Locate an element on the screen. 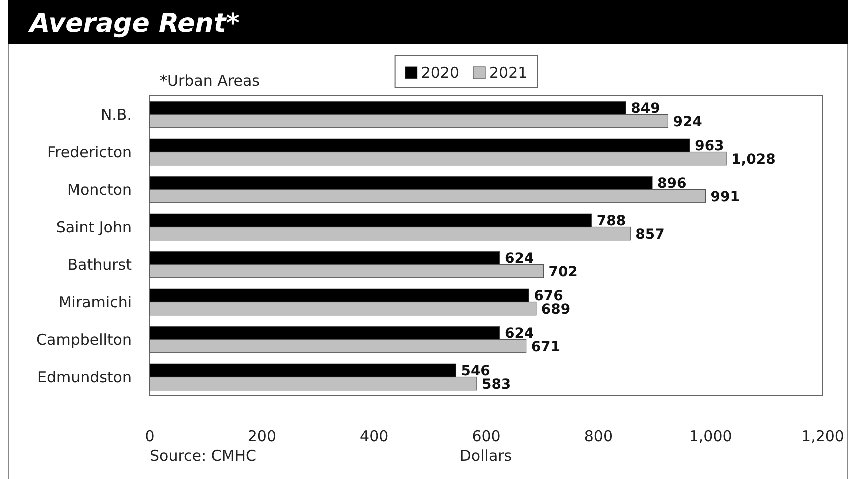 The image size is (856, 479). source-note: Source: CMHC is located at coordinates (203, 456).